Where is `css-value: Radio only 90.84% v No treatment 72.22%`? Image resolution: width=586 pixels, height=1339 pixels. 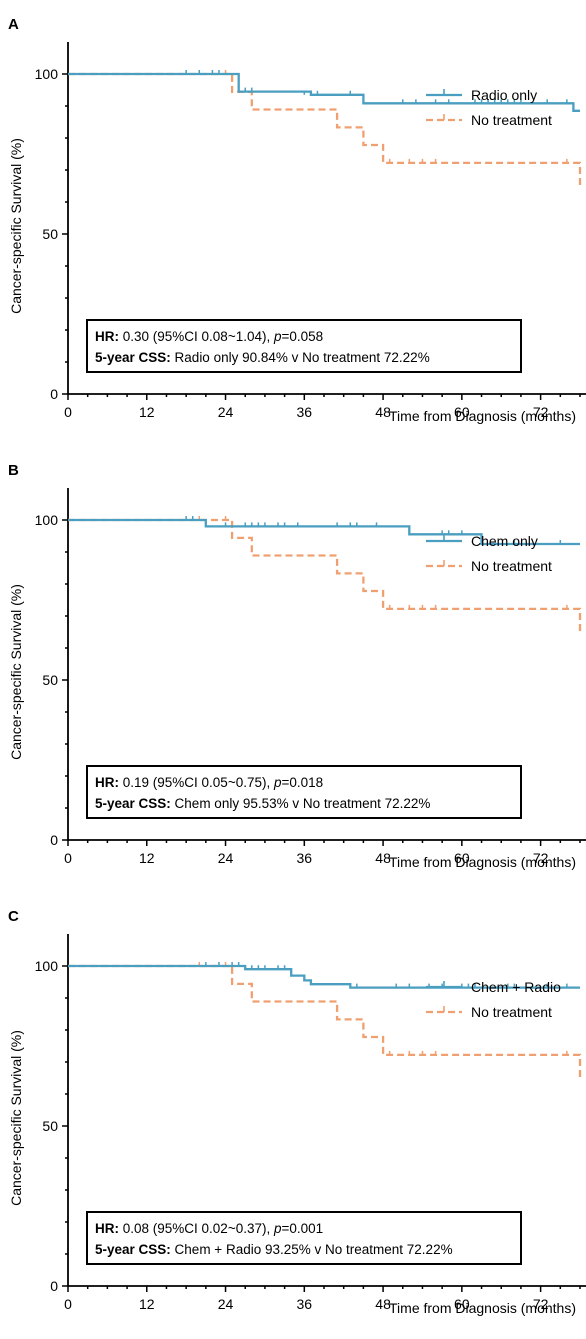 css-value: Radio only 90.84% v No treatment 72.22% is located at coordinates (300, 357).